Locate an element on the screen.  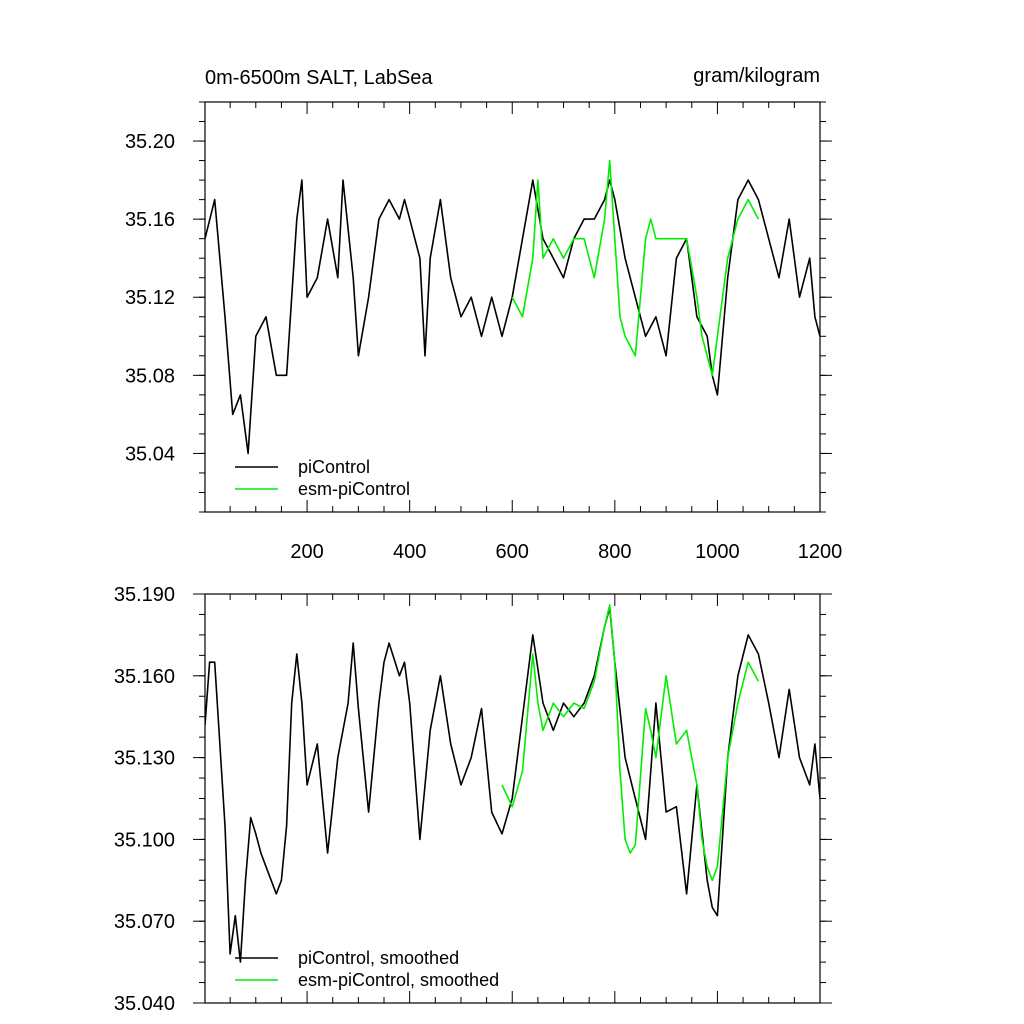
x-tick-label: 1000 is located at coordinates (717, 552).